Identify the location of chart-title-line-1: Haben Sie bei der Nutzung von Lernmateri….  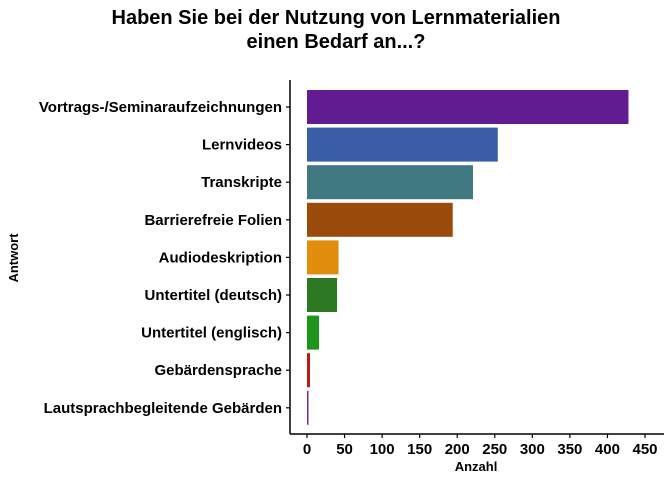
(336, 18).